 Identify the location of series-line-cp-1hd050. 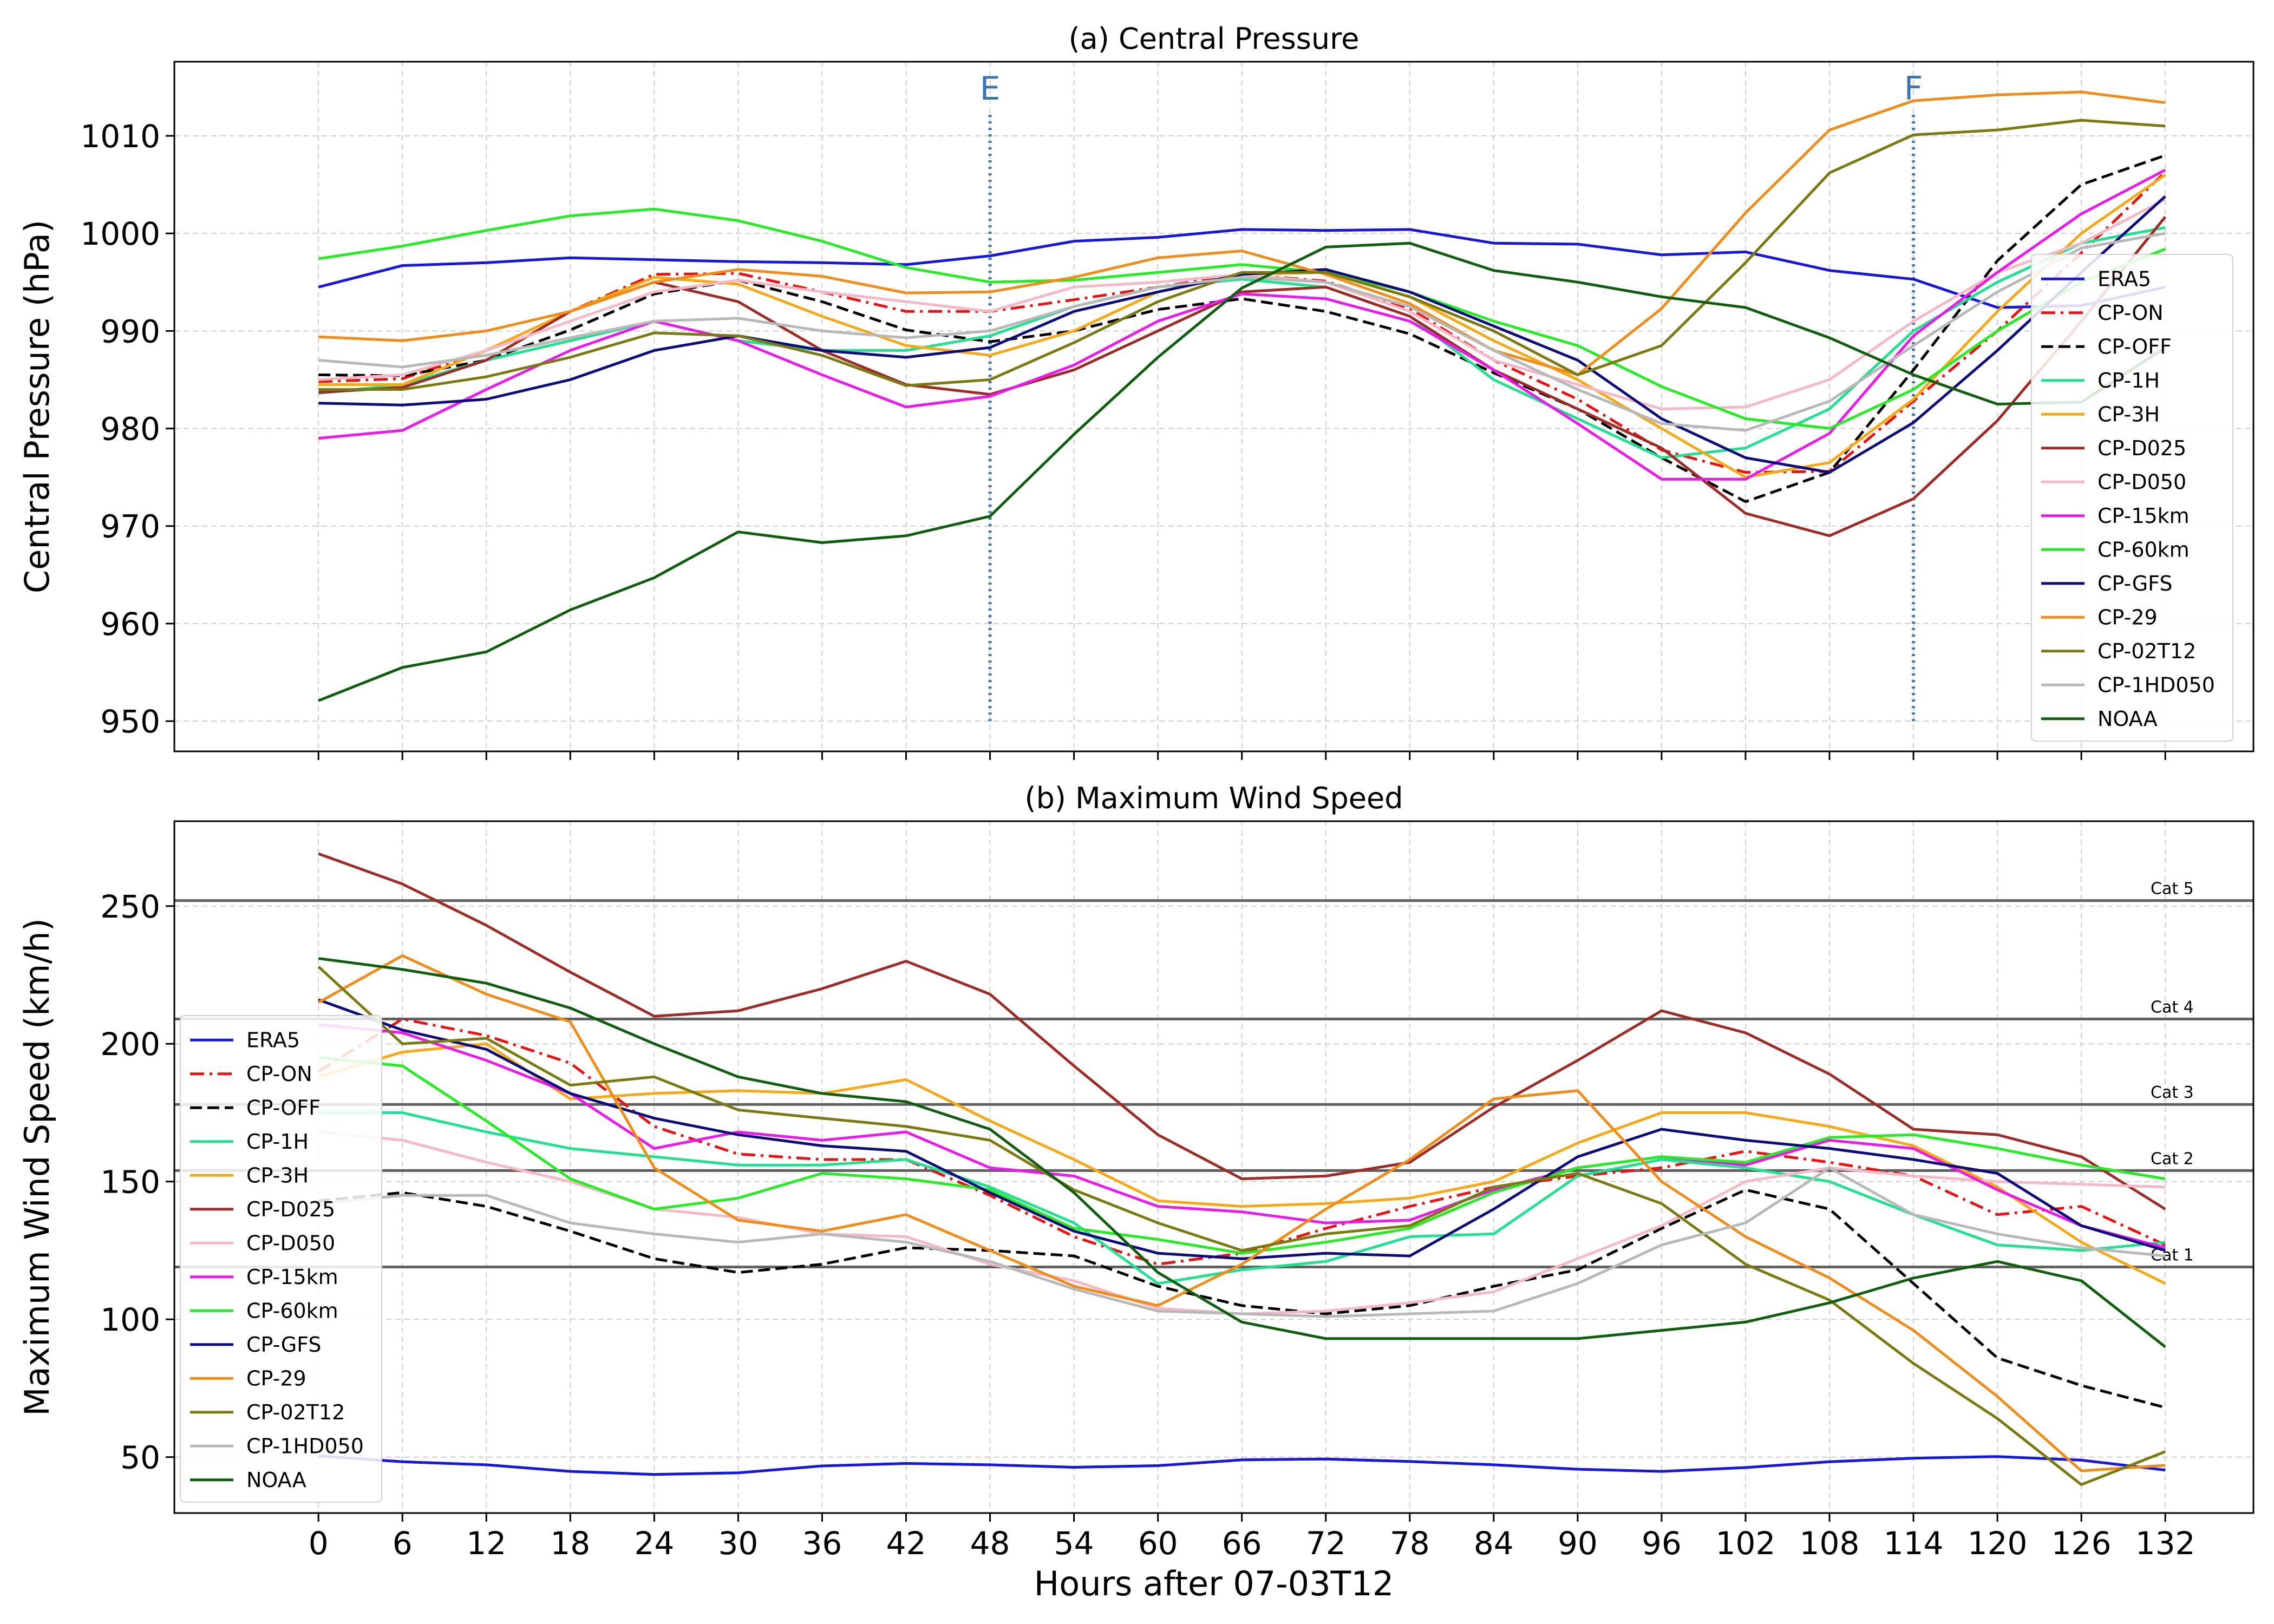
(1242, 1242).